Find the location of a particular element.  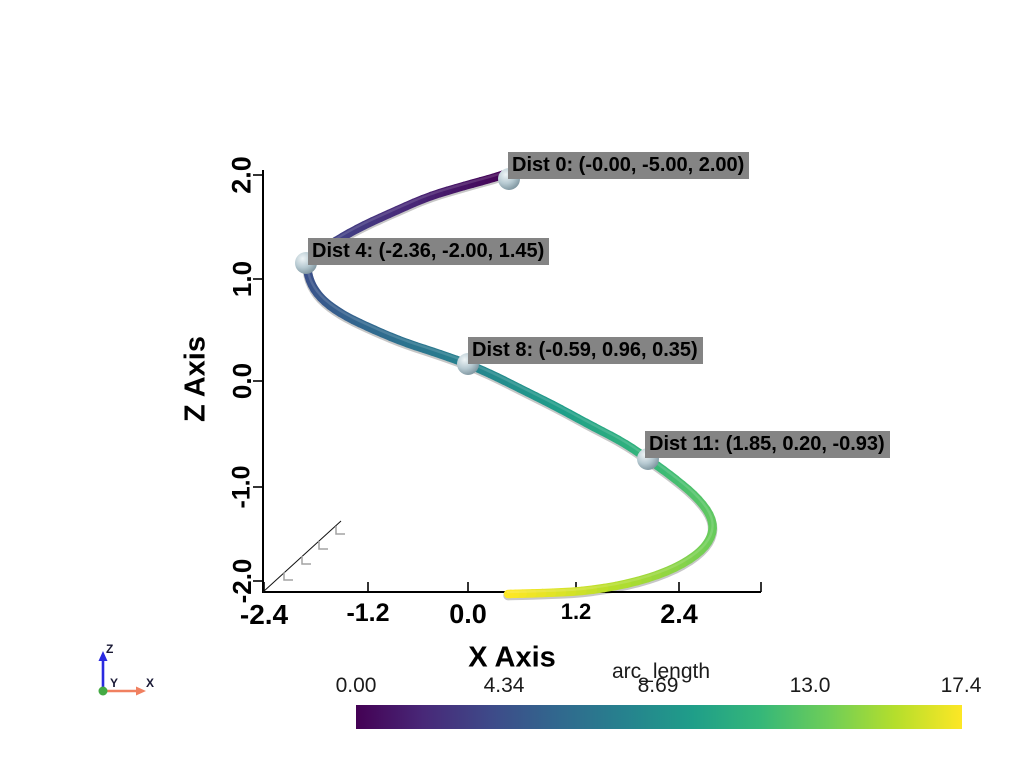

x-tick-label: 0.0 is located at coordinates (468, 614).